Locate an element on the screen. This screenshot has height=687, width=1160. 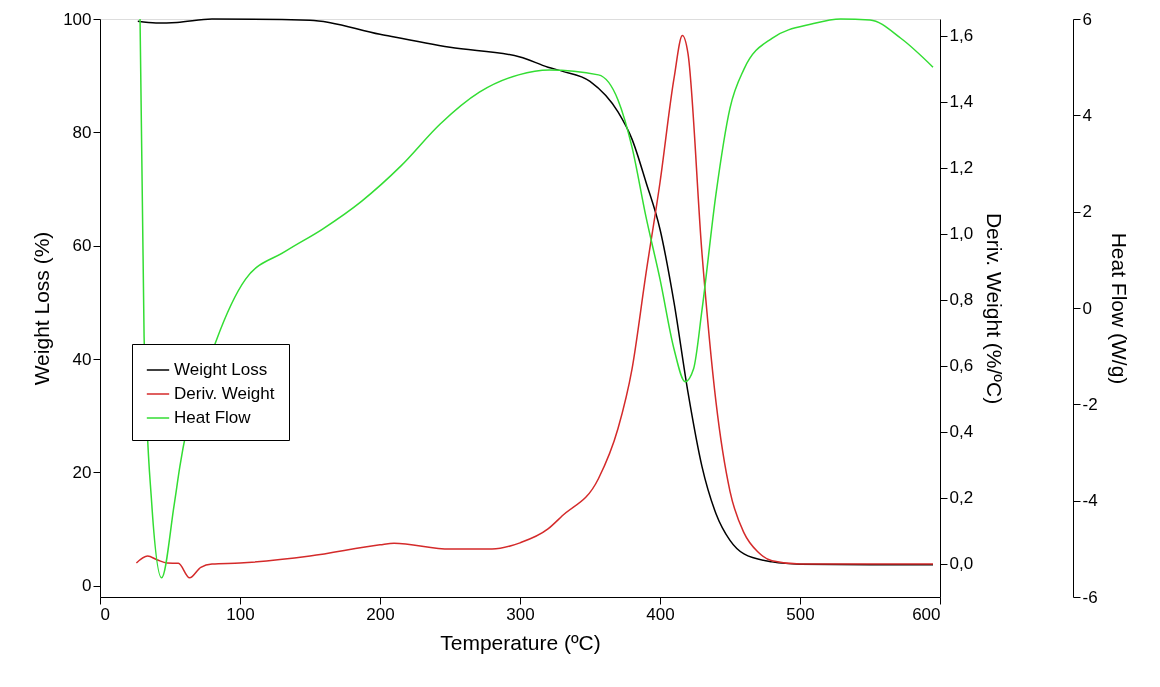
y3-tick-label: 4 is located at coordinates (1087, 115).